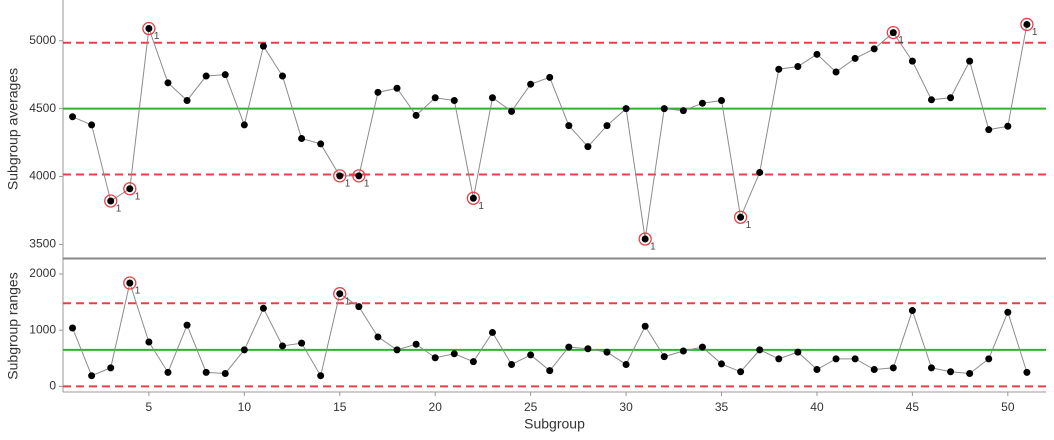 The height and width of the screenshot is (440, 1054). What do you see at coordinates (817, 407) in the screenshot?
I see `x-tick-label: 40` at bounding box center [817, 407].